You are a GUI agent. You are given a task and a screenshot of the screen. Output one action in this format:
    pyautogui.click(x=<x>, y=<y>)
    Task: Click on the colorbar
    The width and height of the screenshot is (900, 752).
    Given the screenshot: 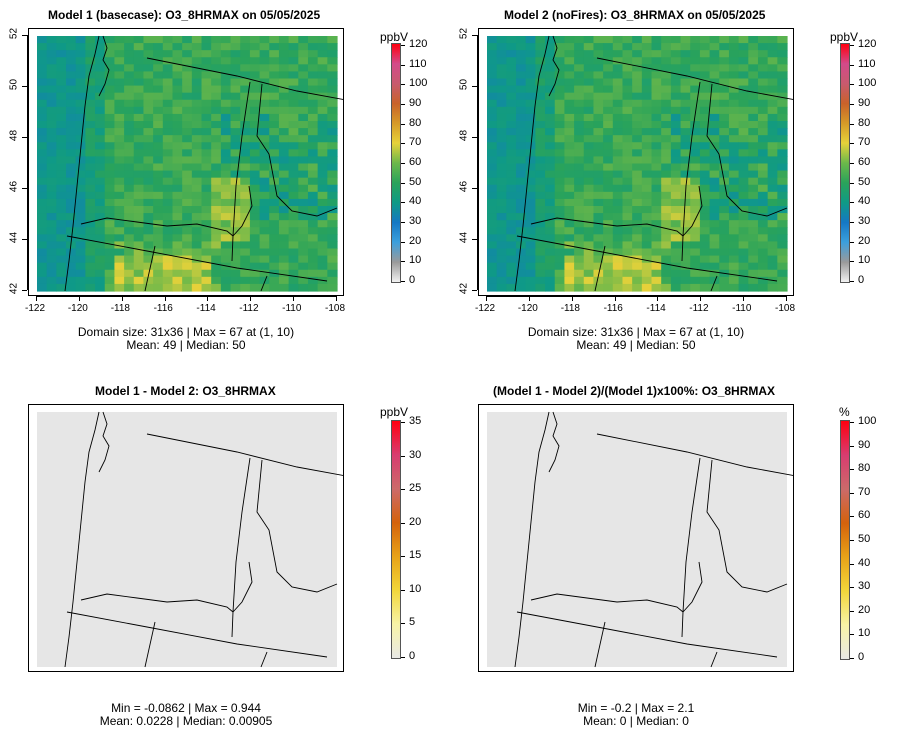 What is the action you would take?
    pyautogui.click(x=396, y=163)
    